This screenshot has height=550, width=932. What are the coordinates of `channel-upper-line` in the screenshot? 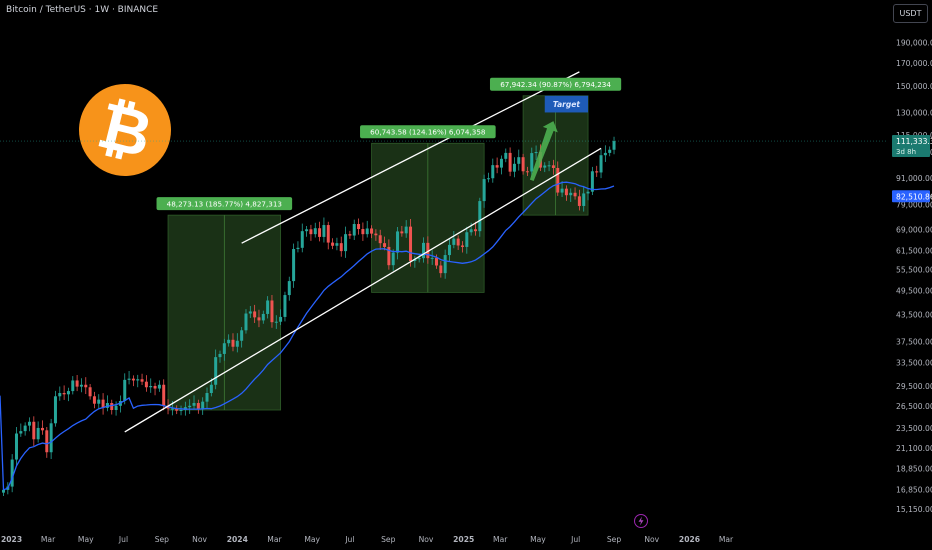 It's located at (410, 157).